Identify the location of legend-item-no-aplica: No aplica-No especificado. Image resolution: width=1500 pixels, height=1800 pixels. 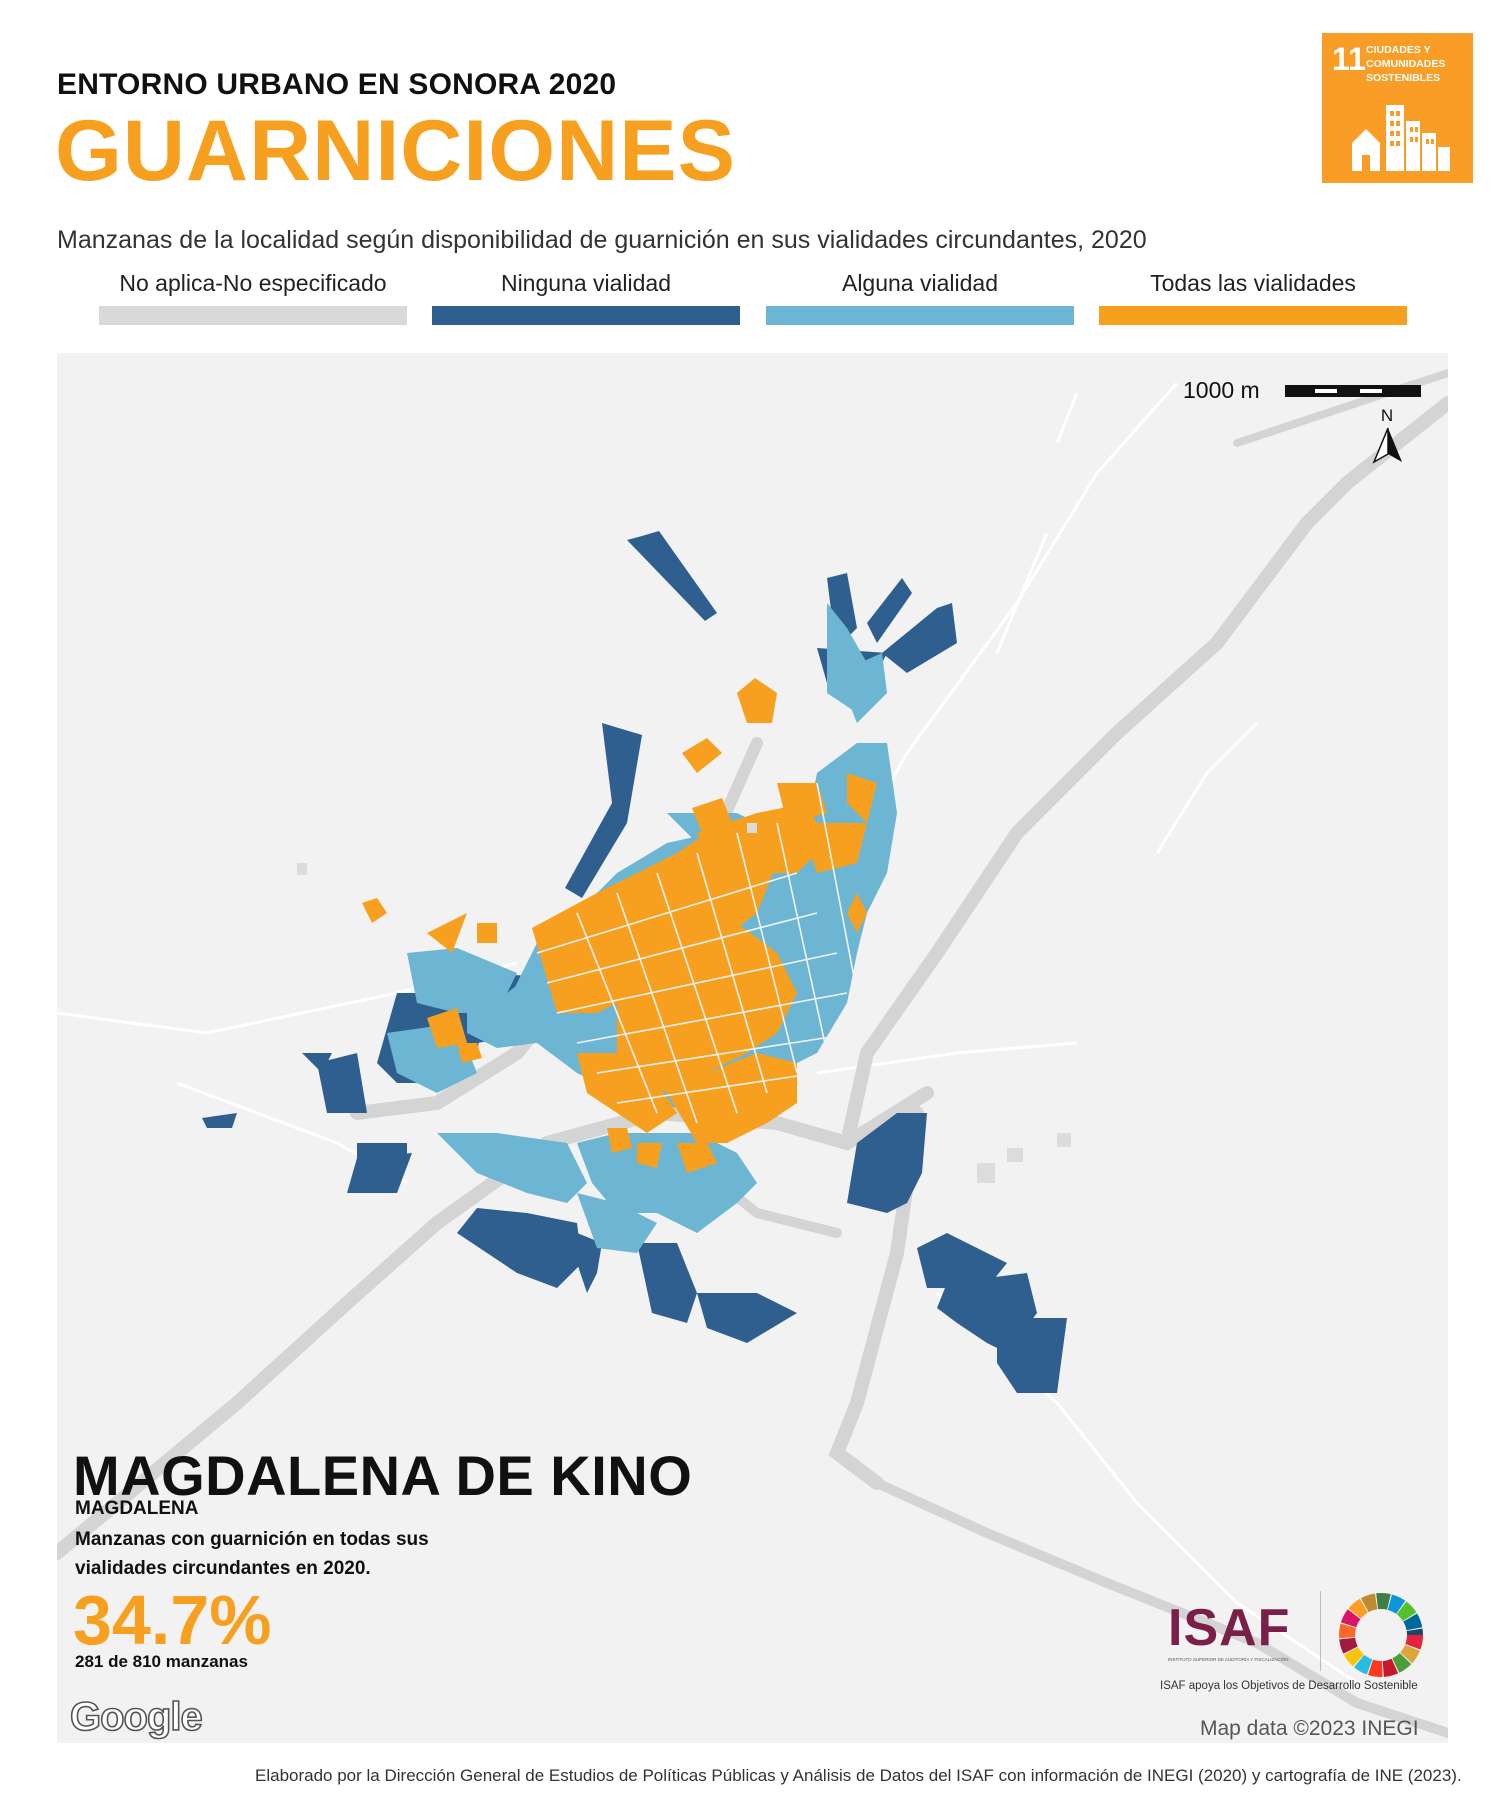
(253, 297).